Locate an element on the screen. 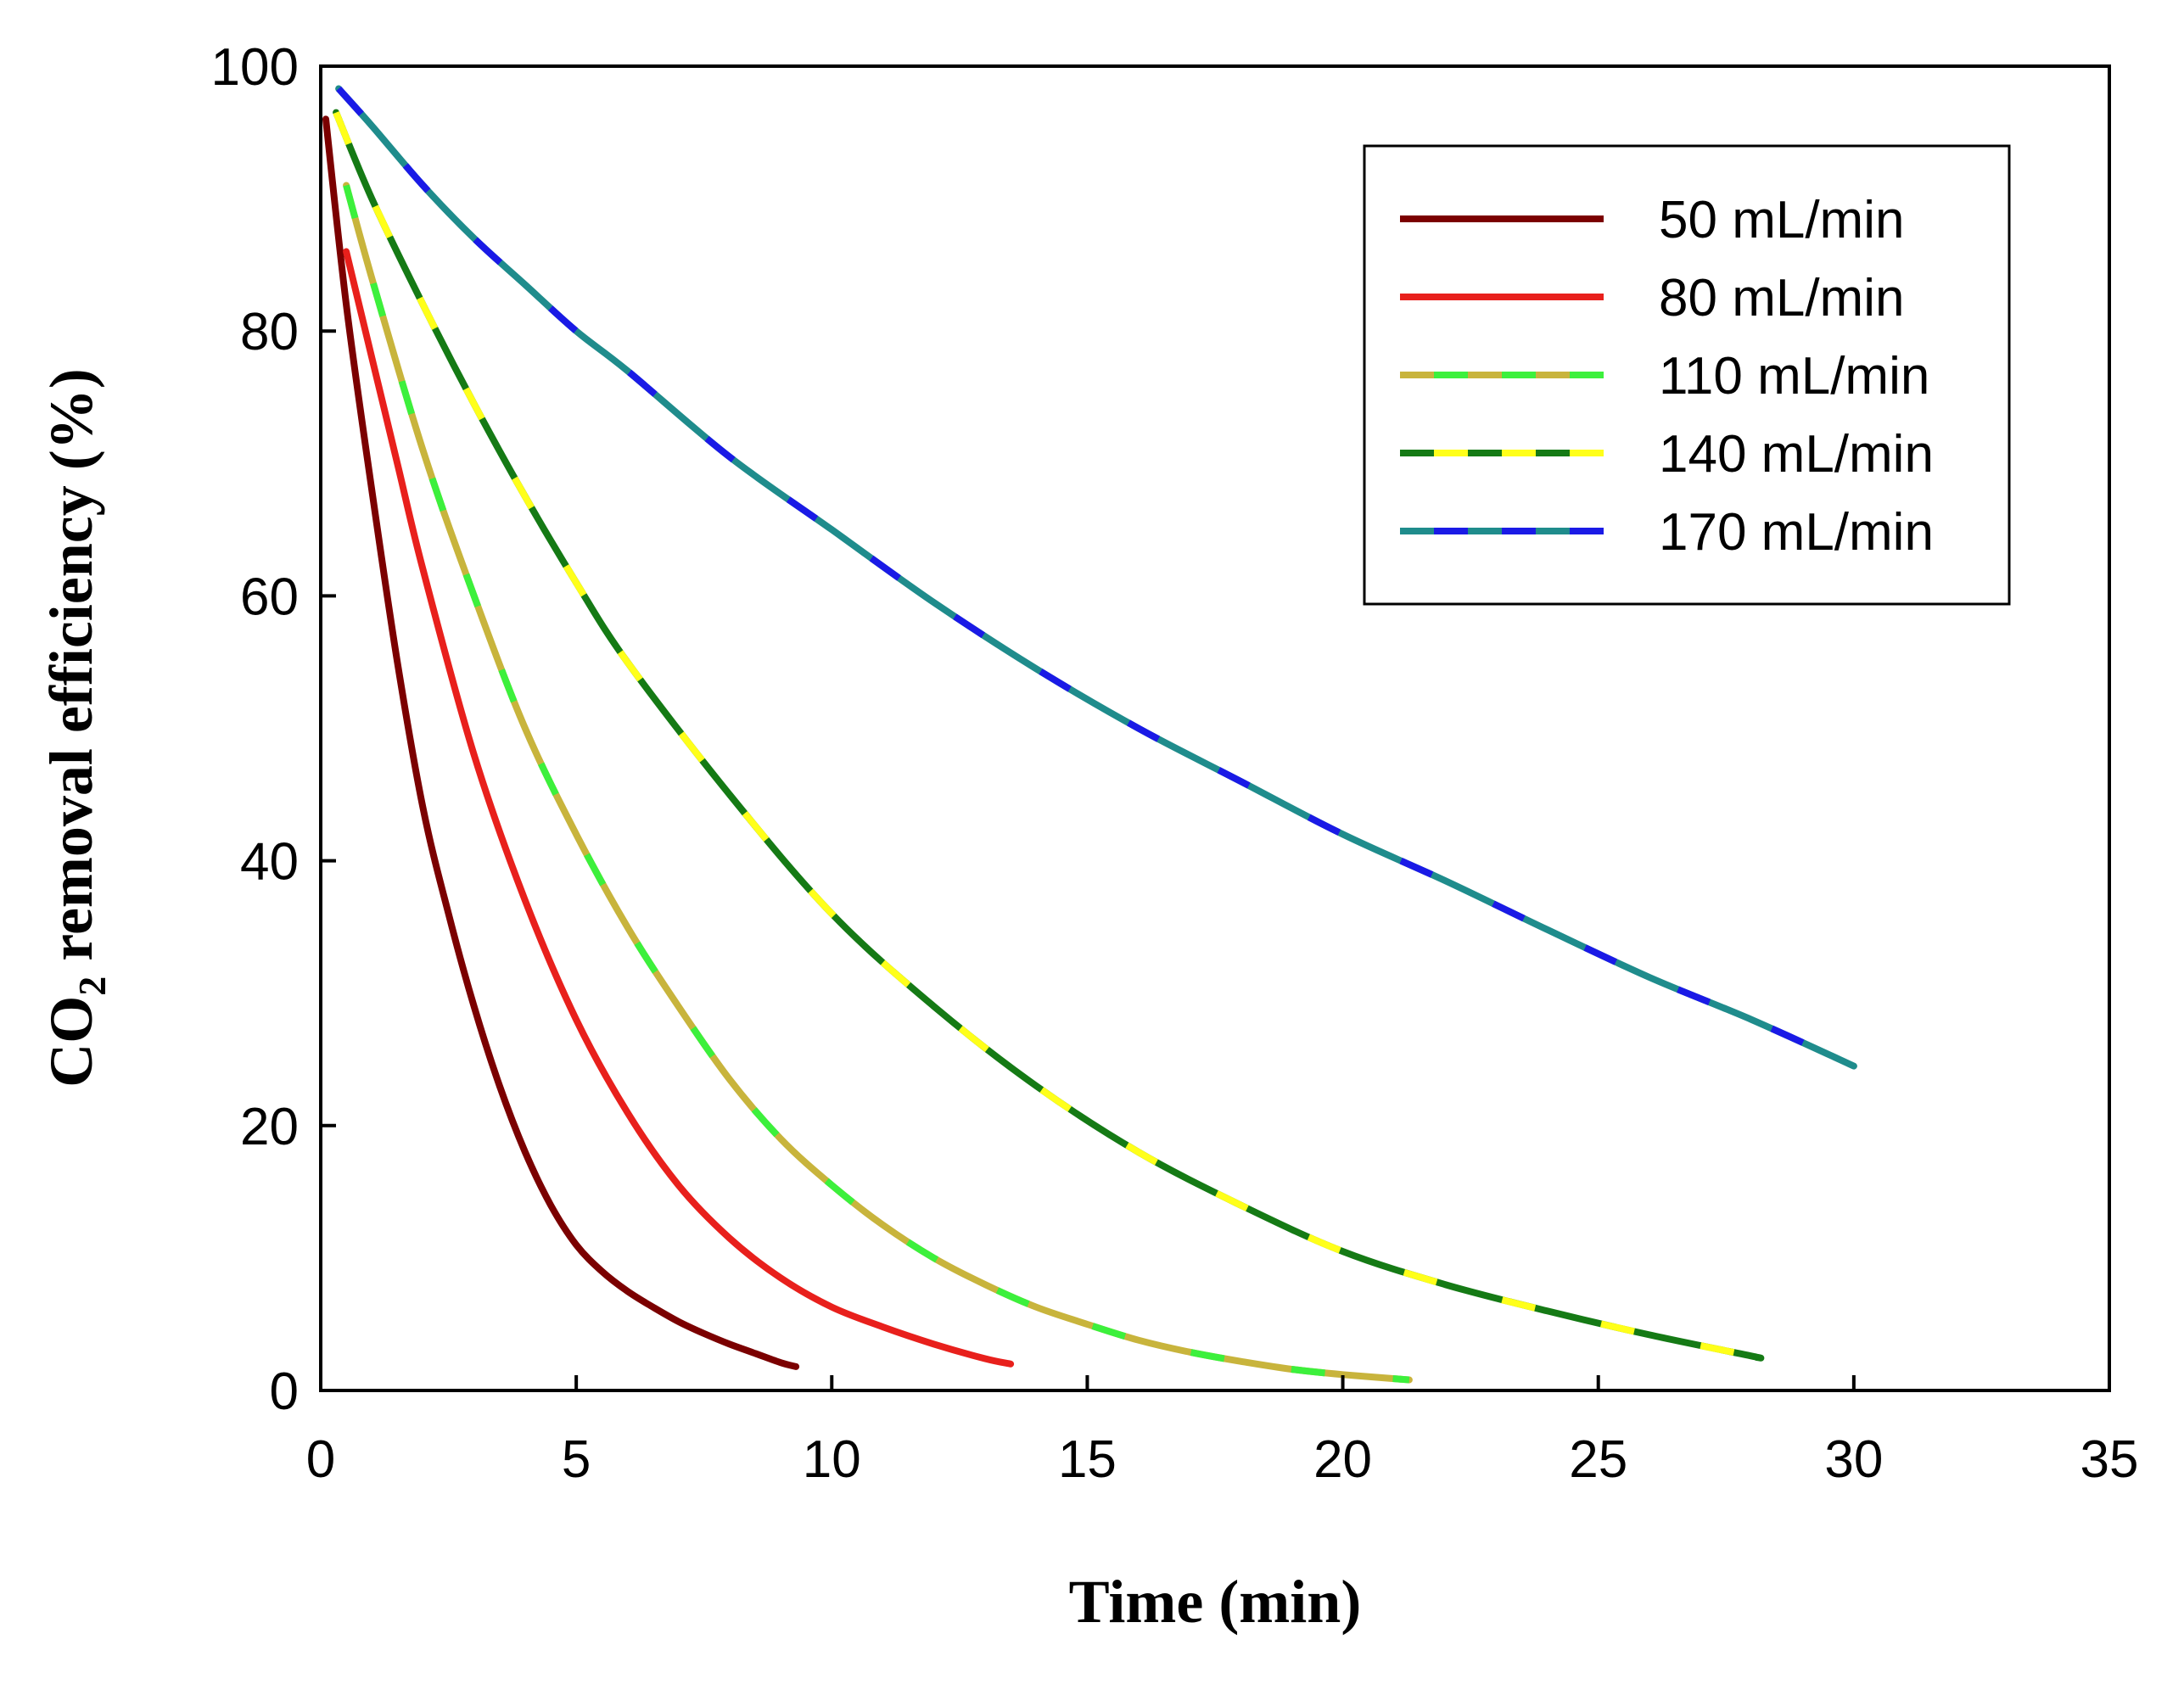 This screenshot has height=1684, width=2184. x-tick-label: 30 is located at coordinates (1854, 1459).